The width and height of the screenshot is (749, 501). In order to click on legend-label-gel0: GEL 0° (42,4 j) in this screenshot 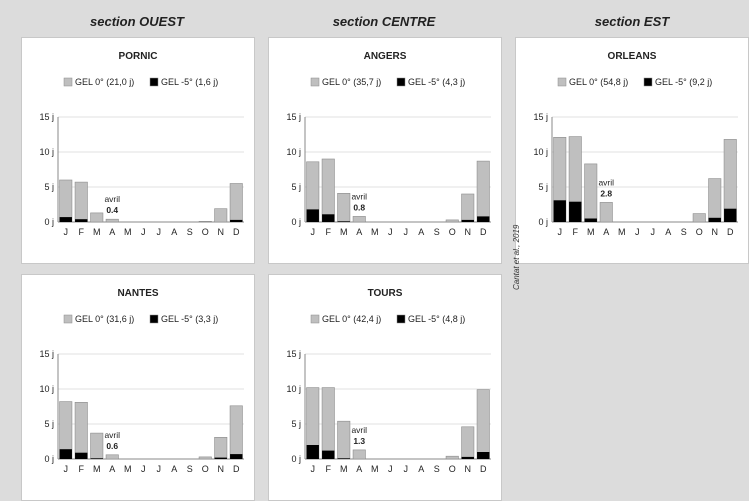, I will do `click(351, 319)`.